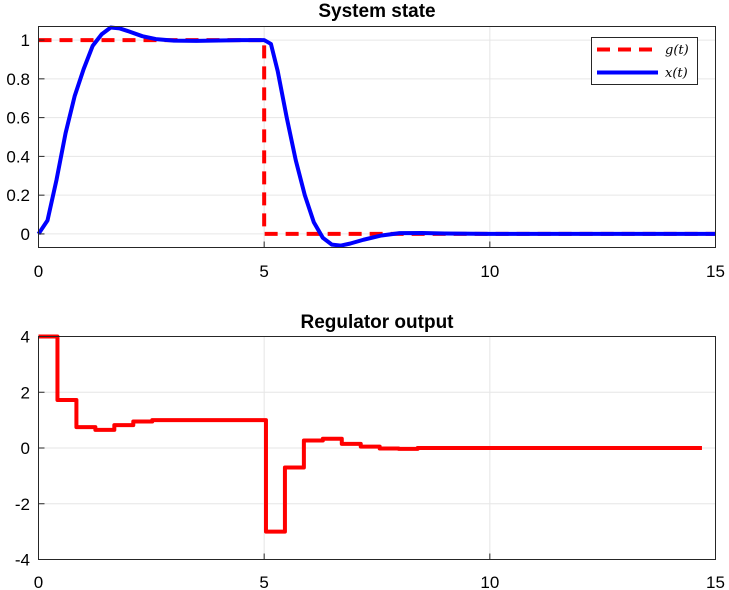 The image size is (729, 590). Describe the element at coordinates (18, 195) in the screenshot. I see `y-tick-label: 0.2` at that location.